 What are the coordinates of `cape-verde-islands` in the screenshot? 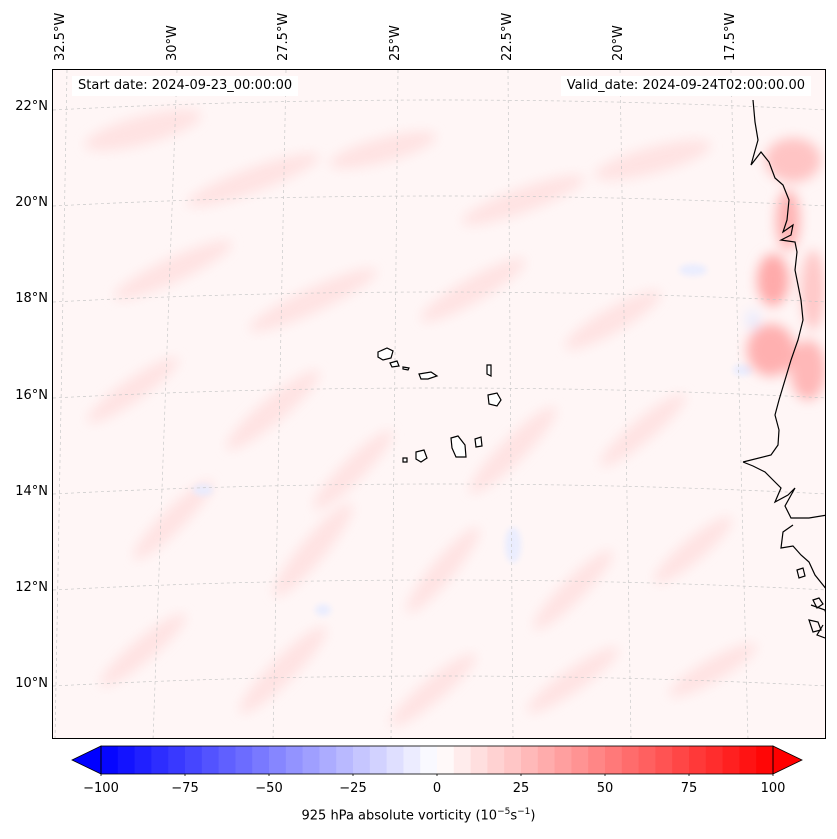 It's located at (439, 405).